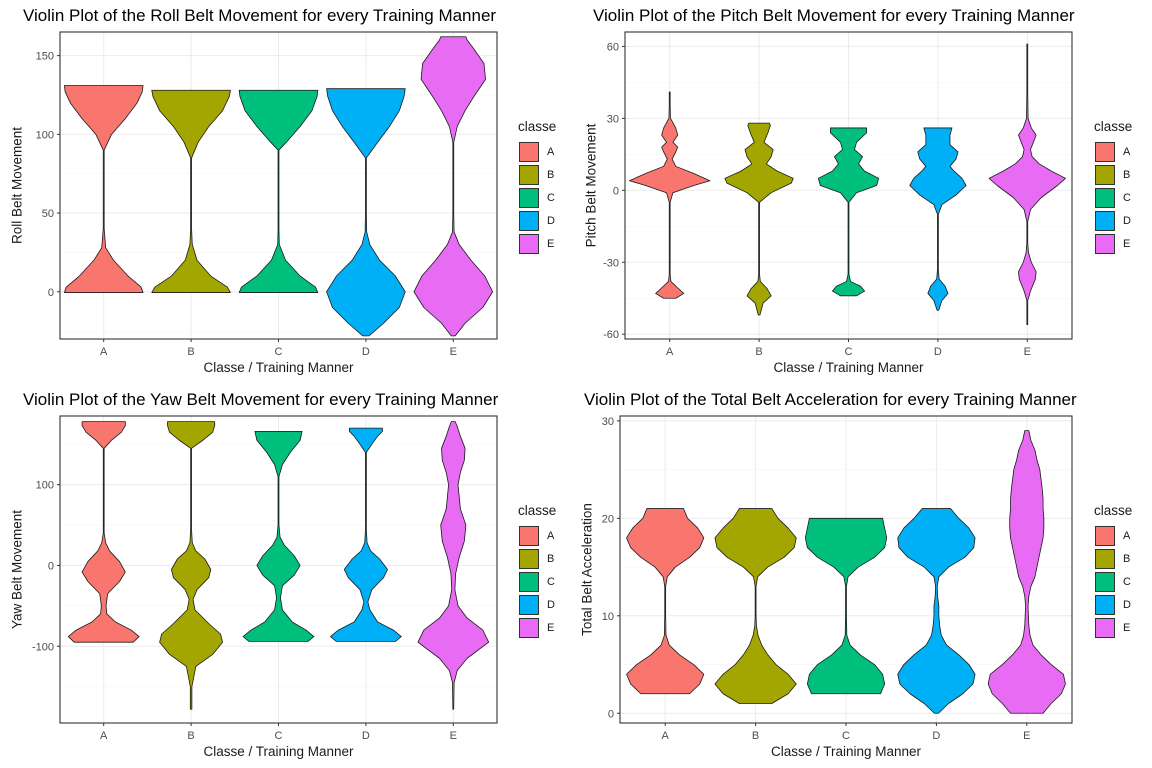 The width and height of the screenshot is (1152, 768). Describe the element at coordinates (613, 47) in the screenshot. I see `y-tick-label: 60` at that location.